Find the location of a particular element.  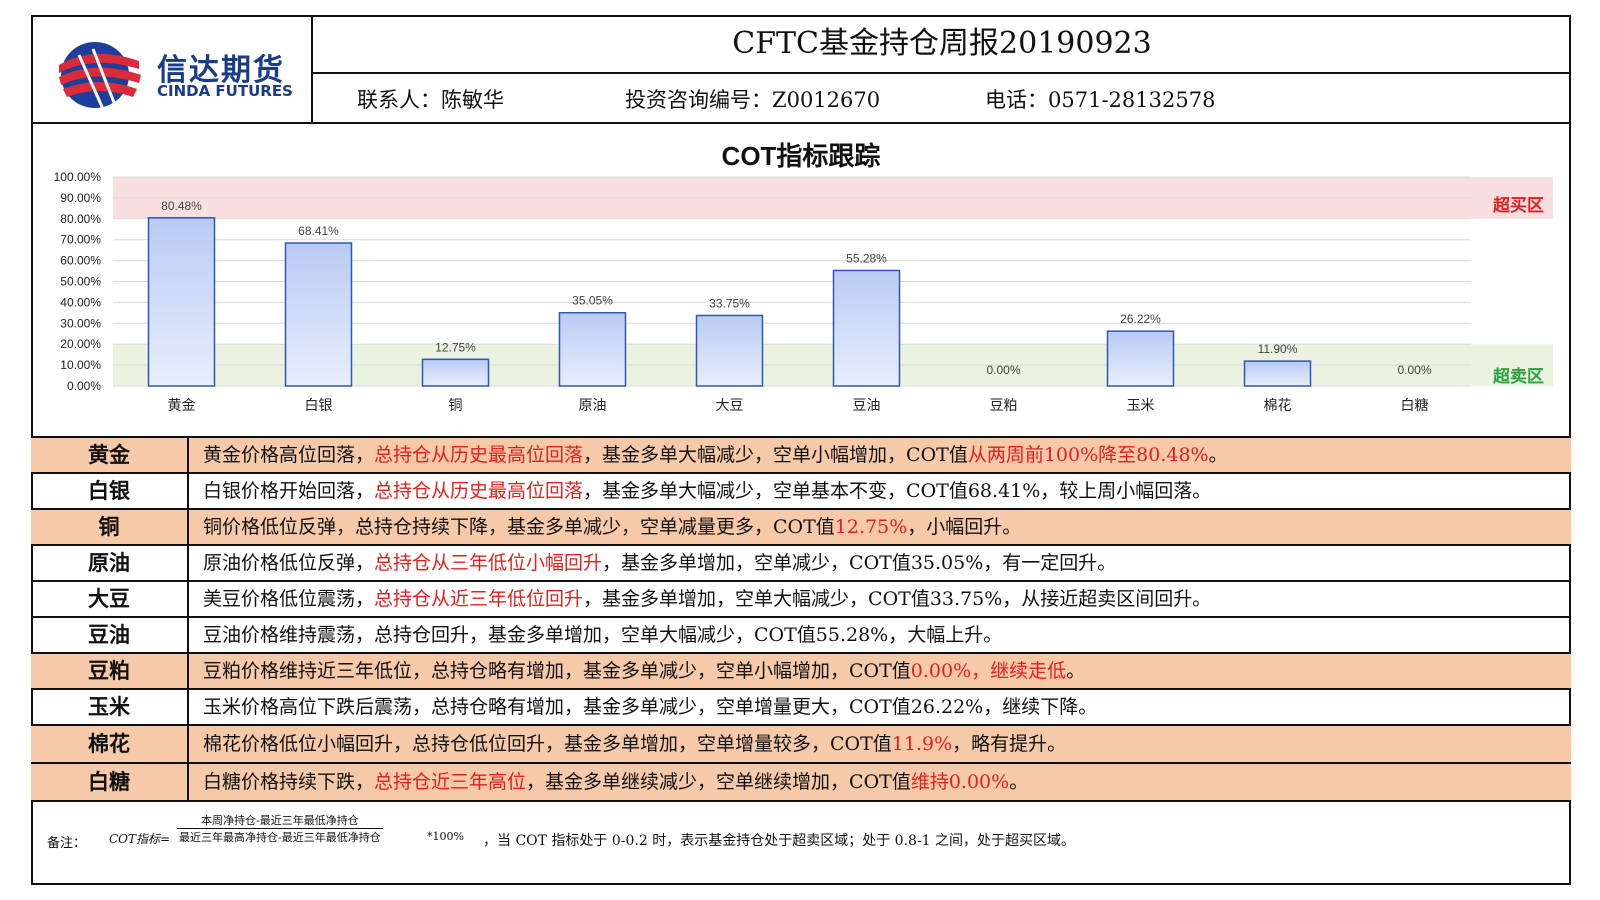

data-label: 68.41% is located at coordinates (318, 231).